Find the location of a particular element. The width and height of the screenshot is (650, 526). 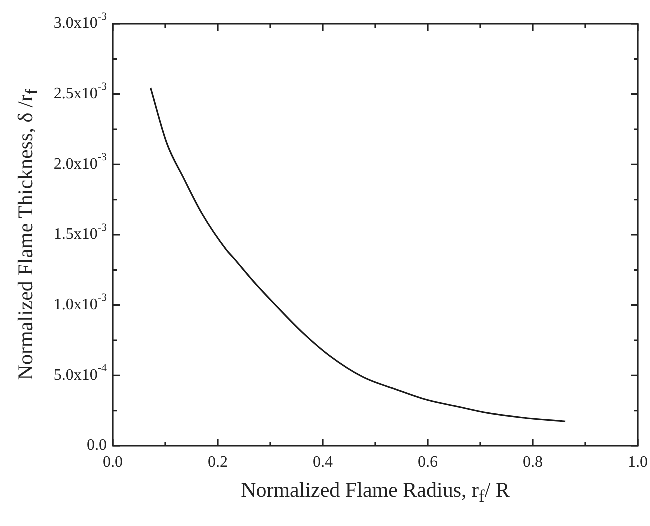

y-tick-label: 0.0 is located at coordinates (97, 445).